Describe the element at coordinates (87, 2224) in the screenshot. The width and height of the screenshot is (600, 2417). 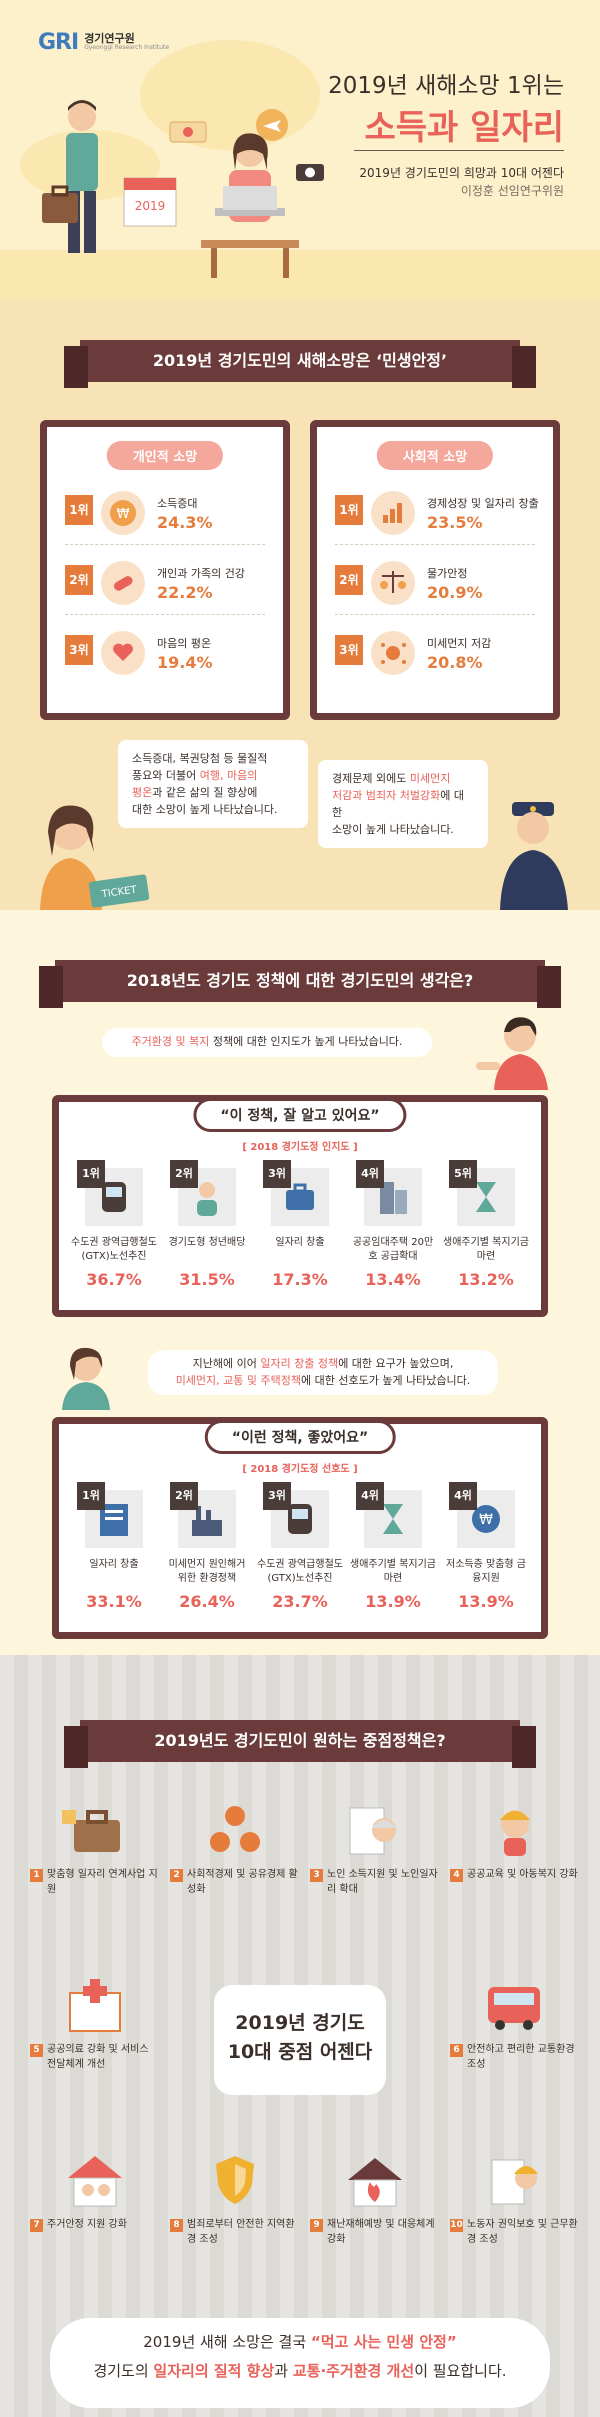
I see `agenda-label: 주거안정 지원 강화` at that location.